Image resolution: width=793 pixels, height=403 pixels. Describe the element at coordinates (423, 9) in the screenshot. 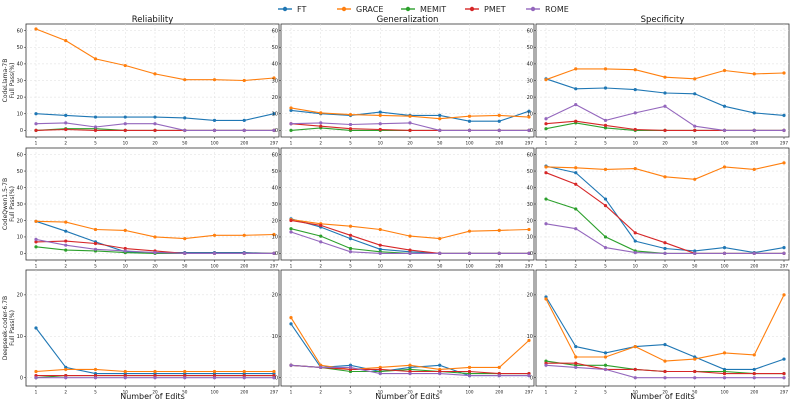

I see `legend-item-memit: MEMIT` at that location.